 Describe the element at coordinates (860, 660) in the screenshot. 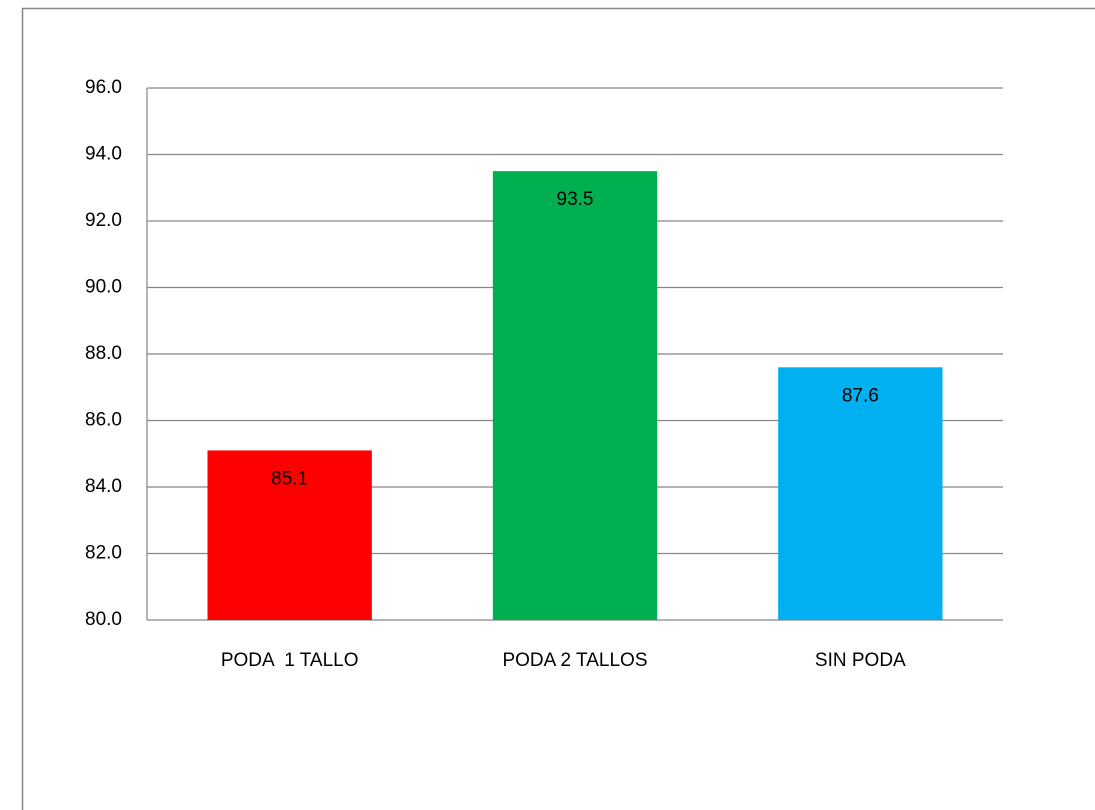

I see `x-tick-label: SIN PODA` at that location.